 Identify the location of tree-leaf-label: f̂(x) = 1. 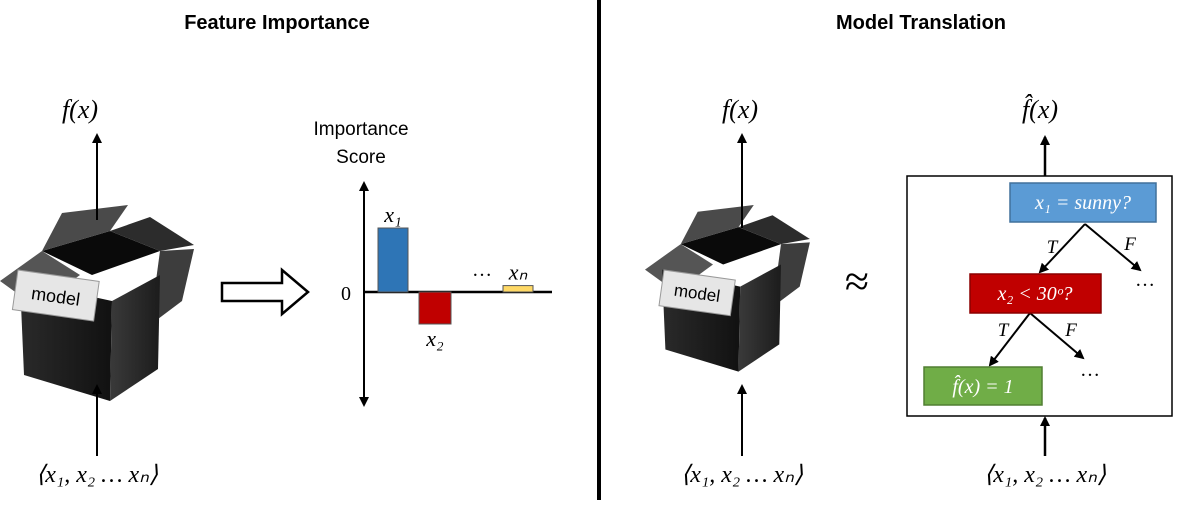
(982, 386).